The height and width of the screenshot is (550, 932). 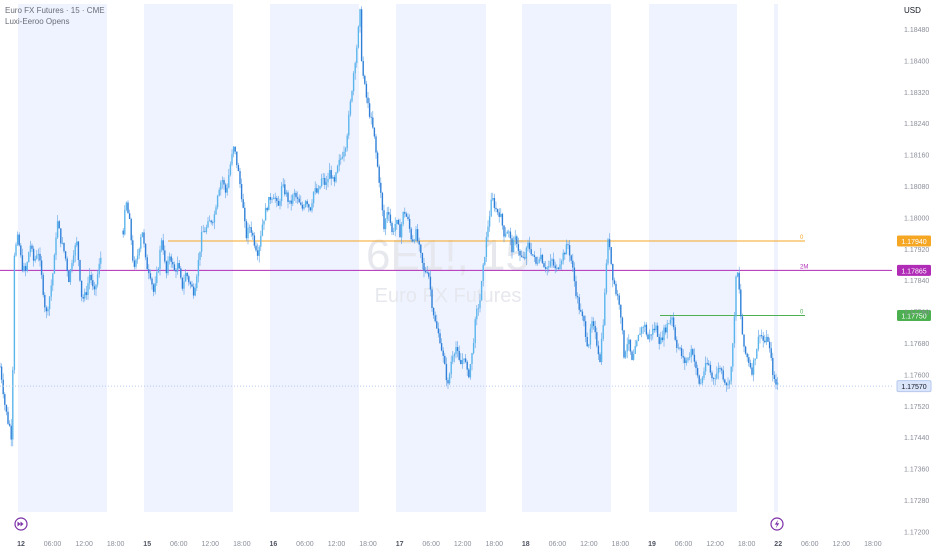 What do you see at coordinates (21, 544) in the screenshot?
I see `time-tick-label: 12` at bounding box center [21, 544].